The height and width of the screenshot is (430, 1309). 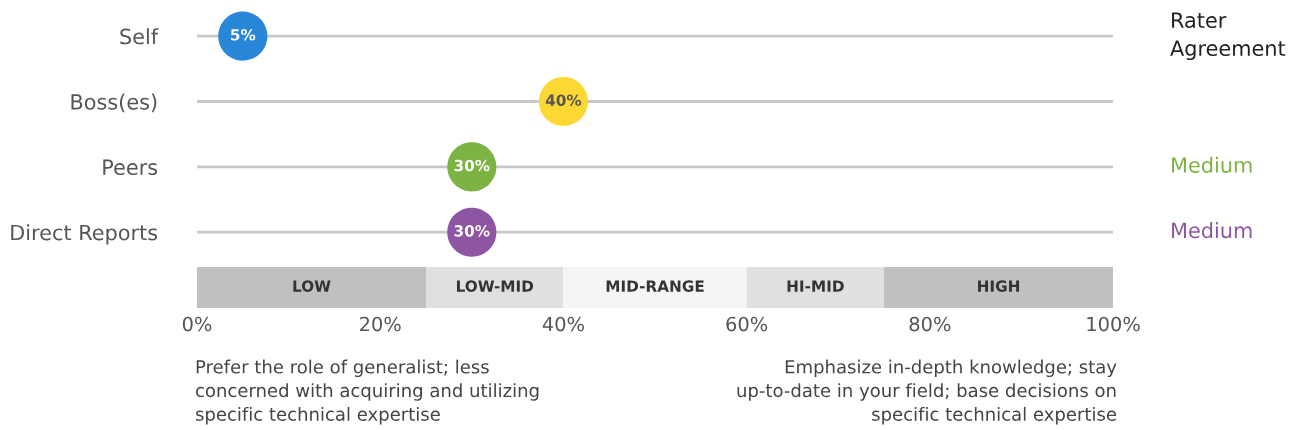 I want to click on x-tick-label: 0%, so click(x=197, y=324).